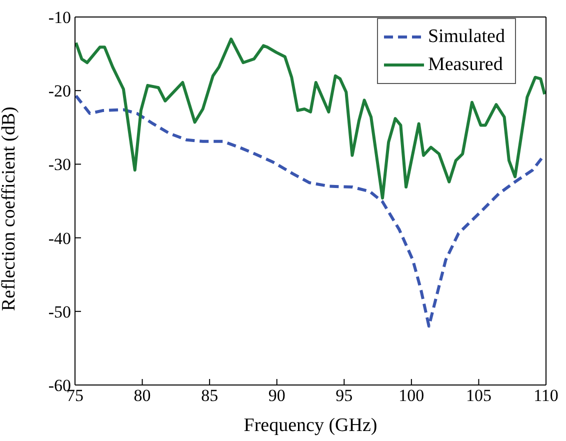 This screenshot has width=566, height=441. I want to click on y-tick-label: -50, so click(59, 312).